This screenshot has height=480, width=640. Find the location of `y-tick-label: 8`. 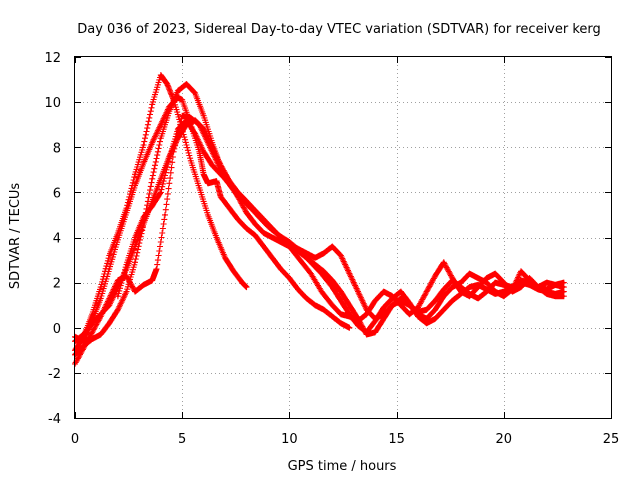

y-tick-label: 8 is located at coordinates (57, 148).